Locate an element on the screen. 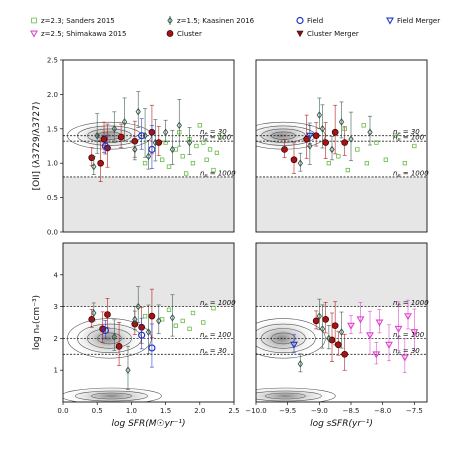 Image resolution: width=474 pixels, height=474 pixels. legend-entry: Field is located at coordinates (309, 20).